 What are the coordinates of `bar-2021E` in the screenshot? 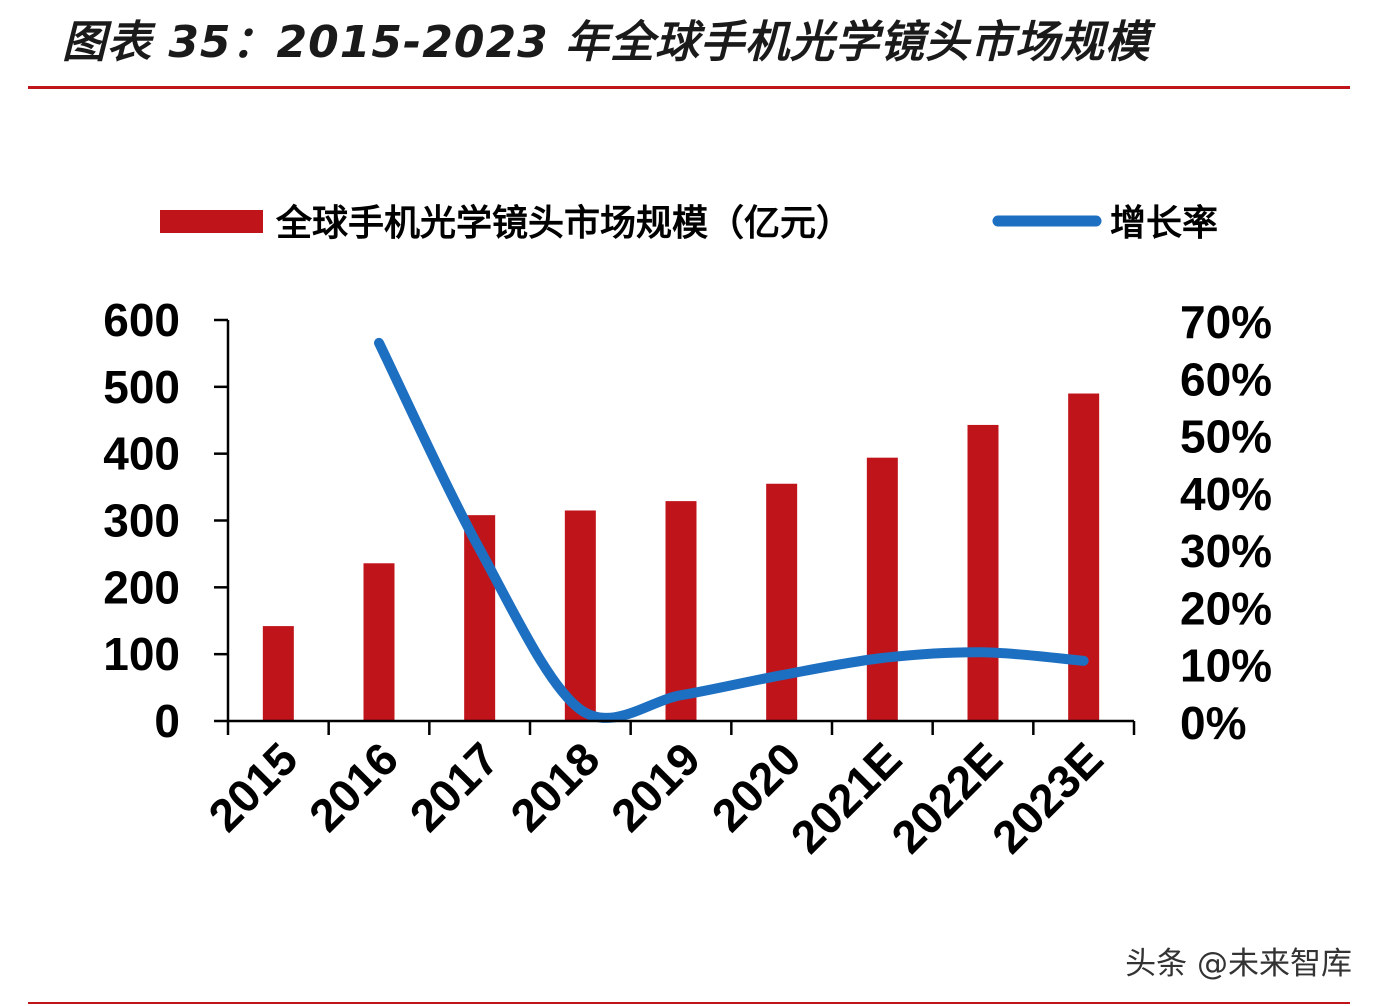 It's located at (882, 589).